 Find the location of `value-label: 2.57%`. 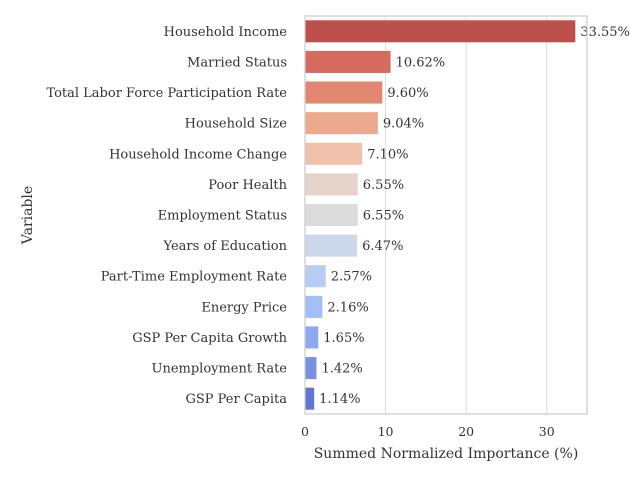

value-label: 2.57% is located at coordinates (351, 277).